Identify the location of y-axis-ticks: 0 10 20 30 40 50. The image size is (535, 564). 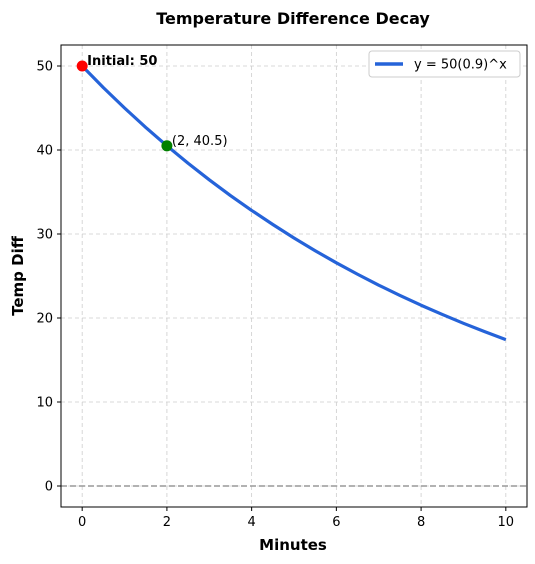
(48, 277).